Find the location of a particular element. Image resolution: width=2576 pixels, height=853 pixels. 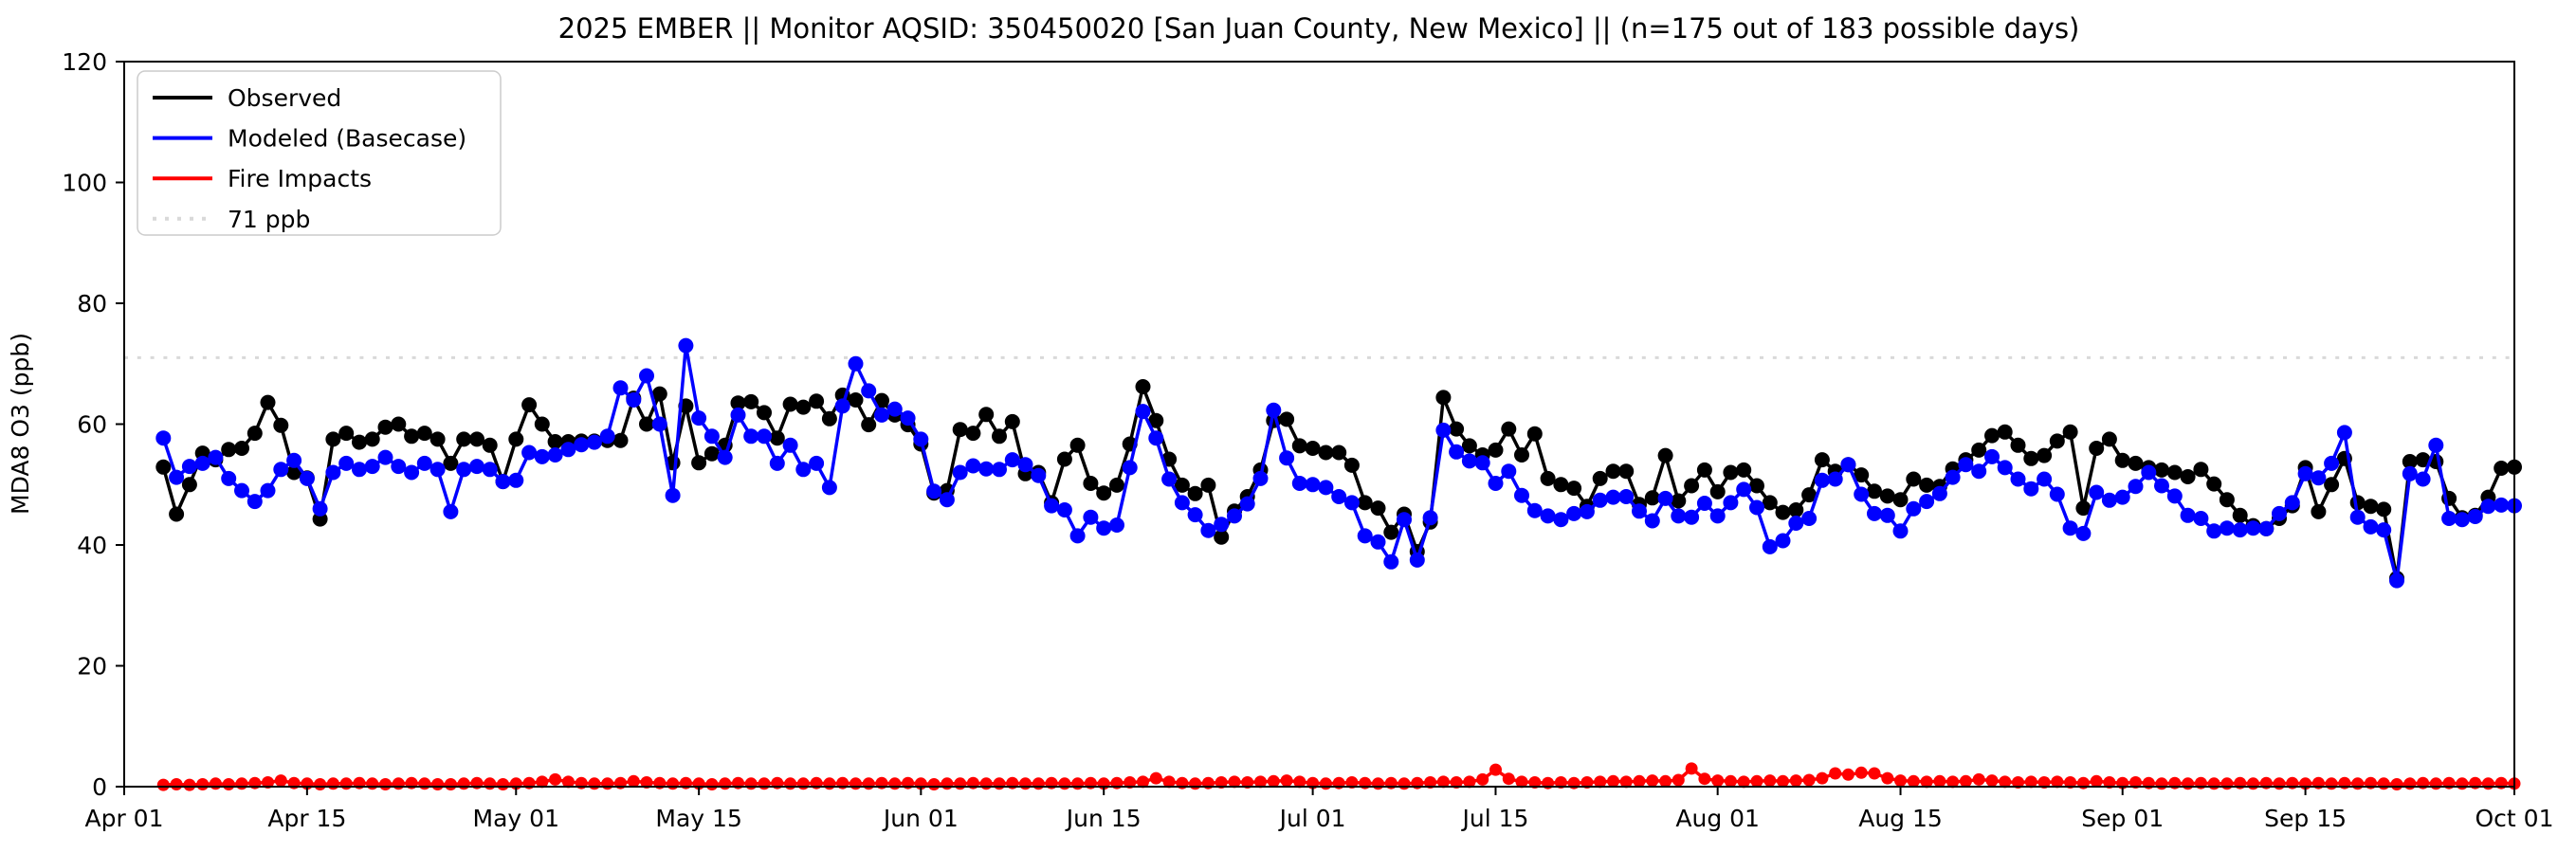

legend-label: 71 ppb is located at coordinates (269, 219).